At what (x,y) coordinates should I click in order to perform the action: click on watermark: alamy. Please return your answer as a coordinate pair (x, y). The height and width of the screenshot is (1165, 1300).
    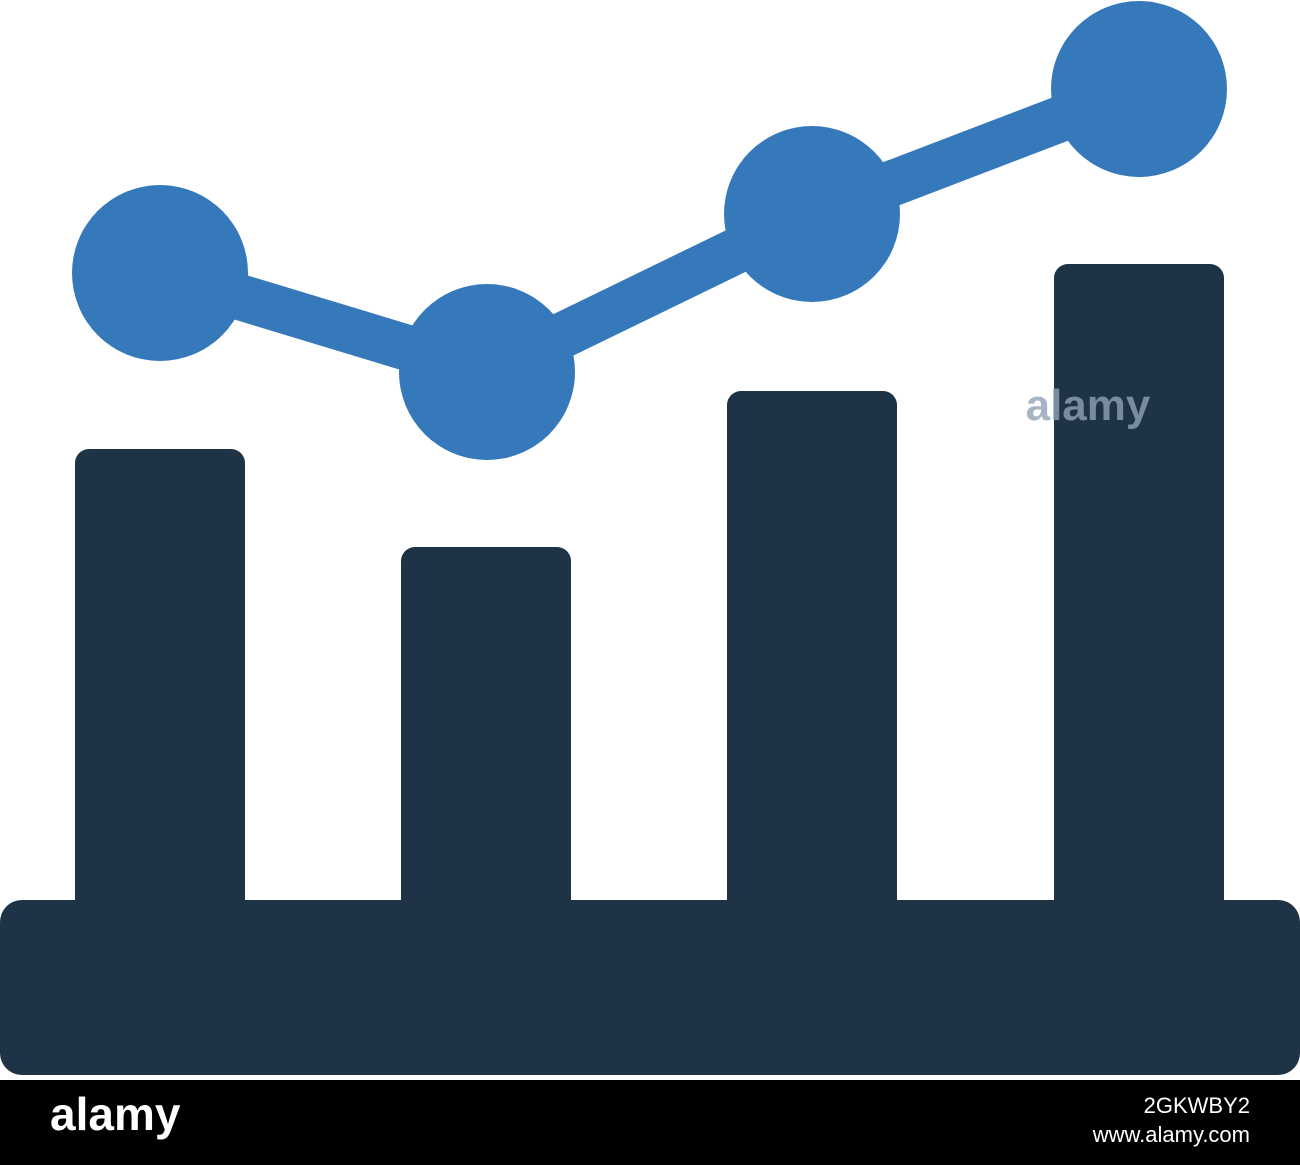
    Looking at the image, I should click on (1088, 405).